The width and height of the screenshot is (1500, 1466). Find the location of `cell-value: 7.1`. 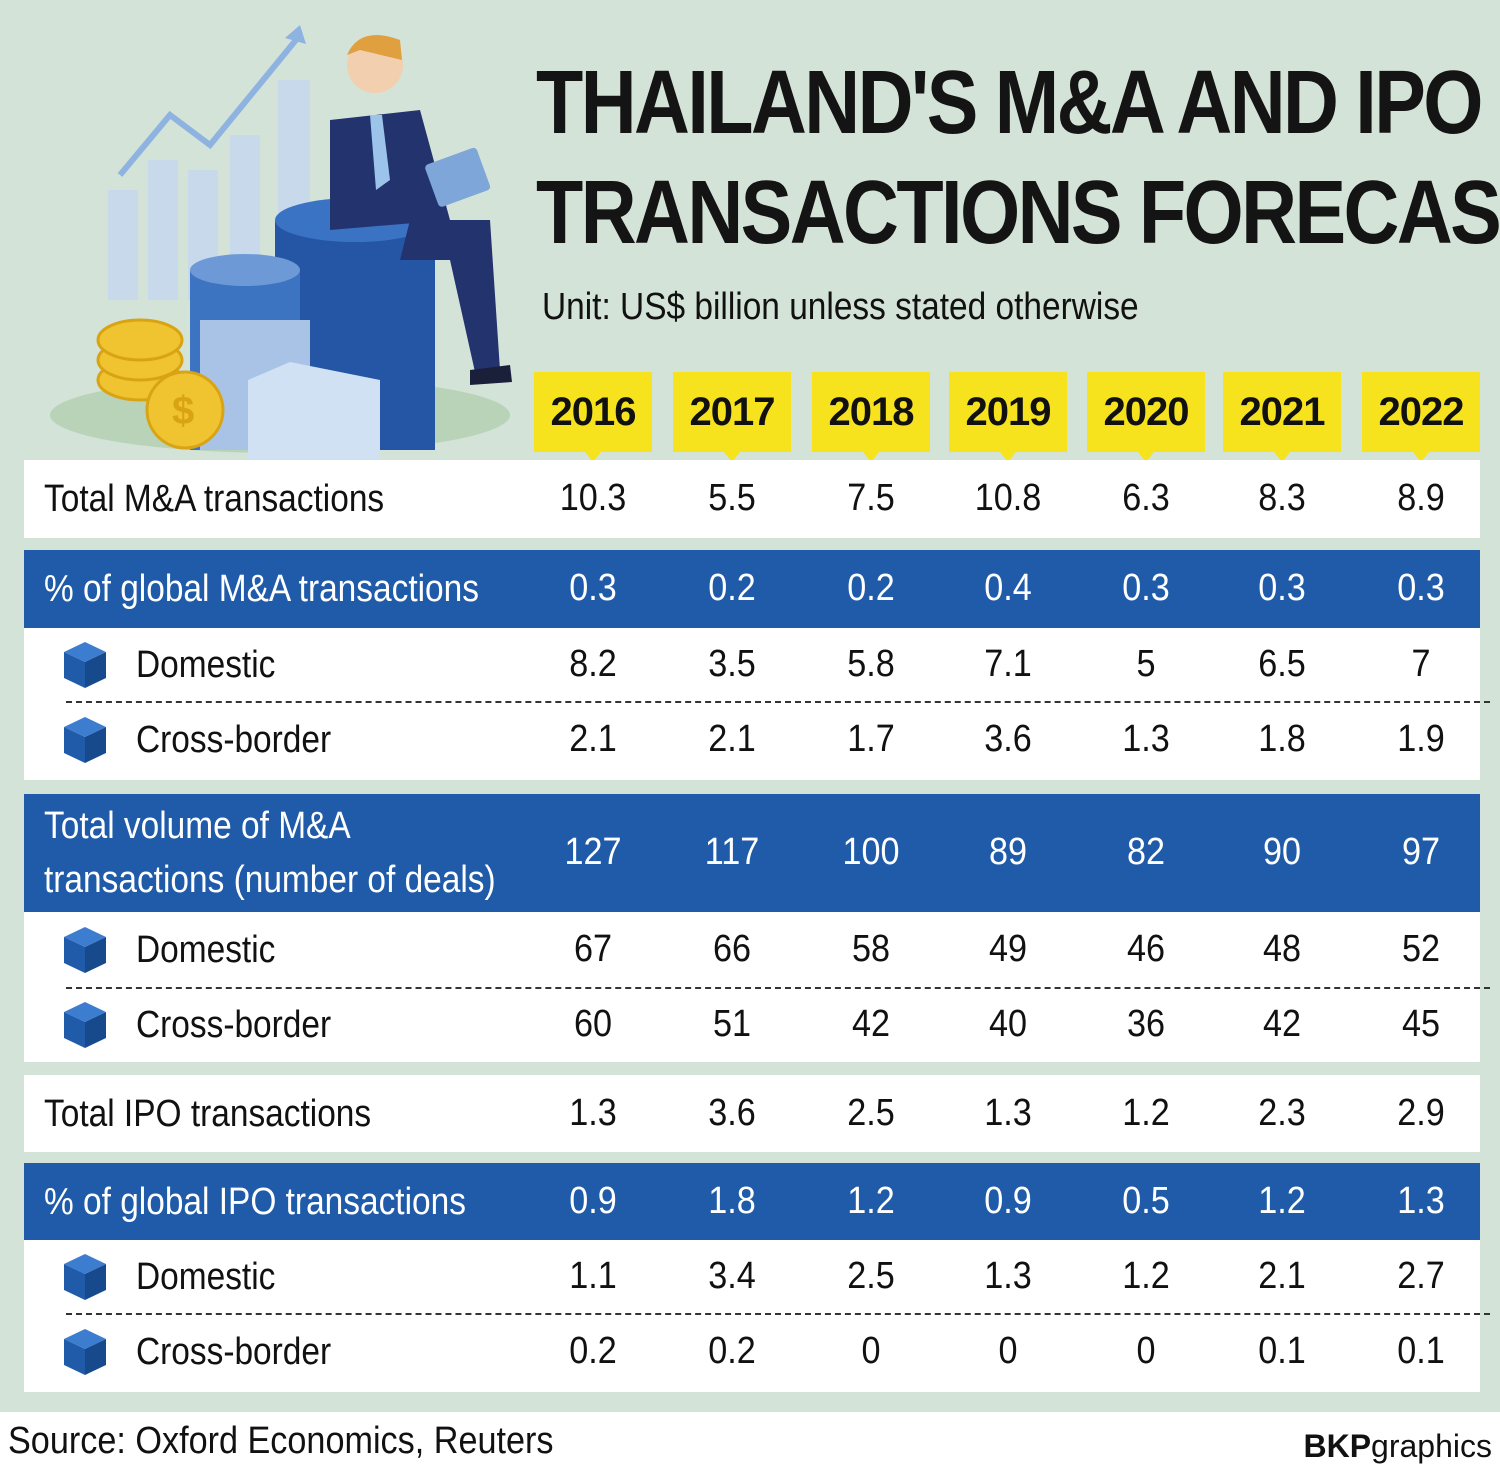

cell-value: 7.1 is located at coordinates (1008, 664).